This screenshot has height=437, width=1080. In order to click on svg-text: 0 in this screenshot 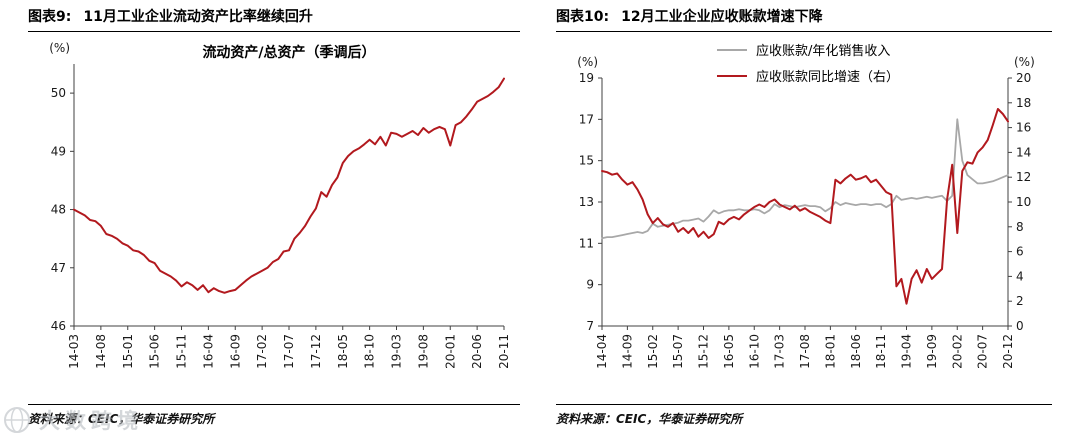, I will do `click(1020, 326)`.